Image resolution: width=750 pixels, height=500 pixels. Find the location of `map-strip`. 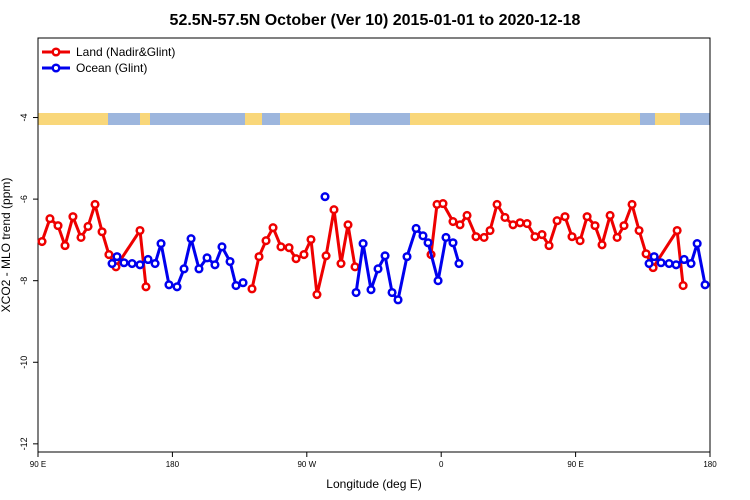

map-strip is located at coordinates (374, 119).